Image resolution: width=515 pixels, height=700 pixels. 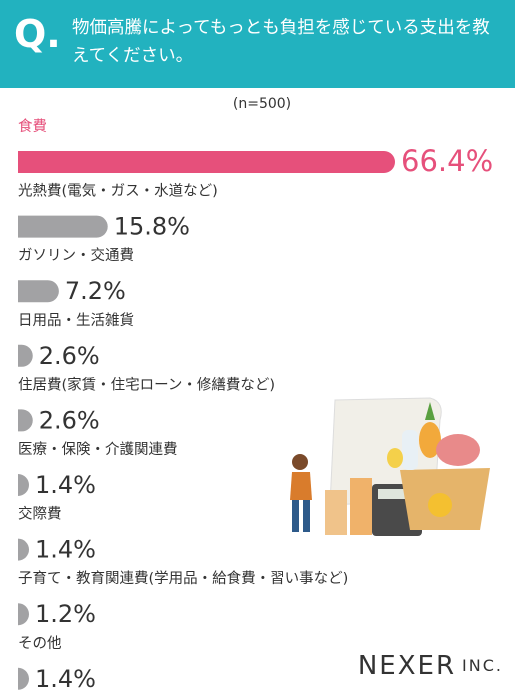 I want to click on header: Q. 物価高騰によってもっとも負担を感じている支出を教えてください。, so click(x=257, y=44).